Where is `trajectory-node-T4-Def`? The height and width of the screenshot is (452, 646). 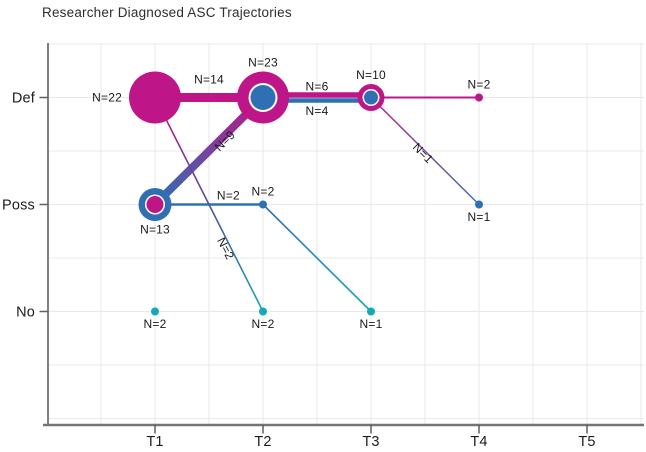 trajectory-node-T4-Def is located at coordinates (479, 97).